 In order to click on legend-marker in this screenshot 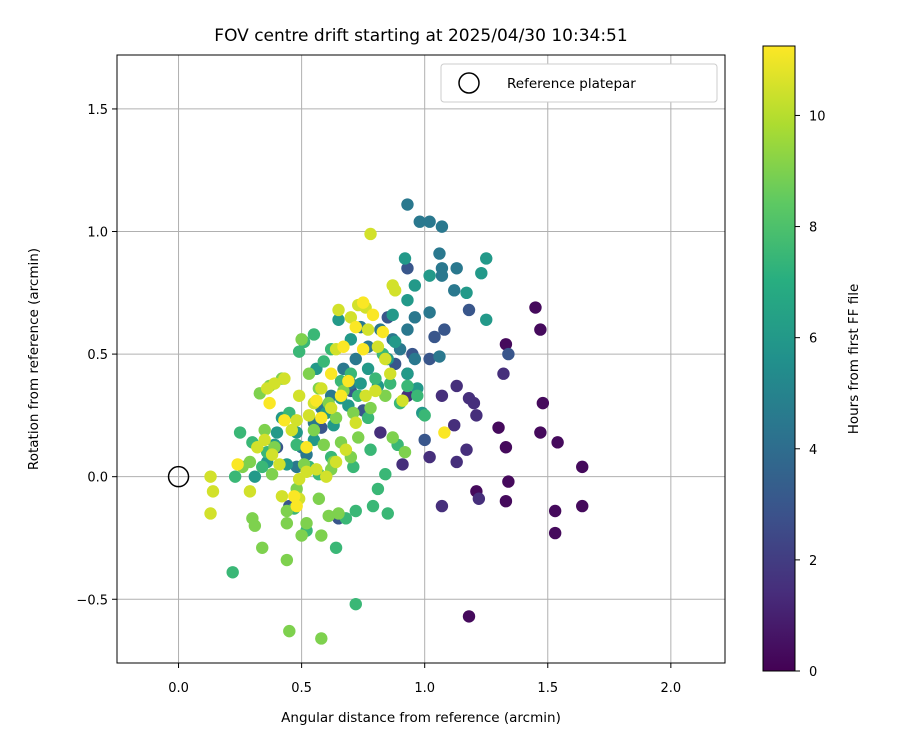, I will do `click(469, 83)`.